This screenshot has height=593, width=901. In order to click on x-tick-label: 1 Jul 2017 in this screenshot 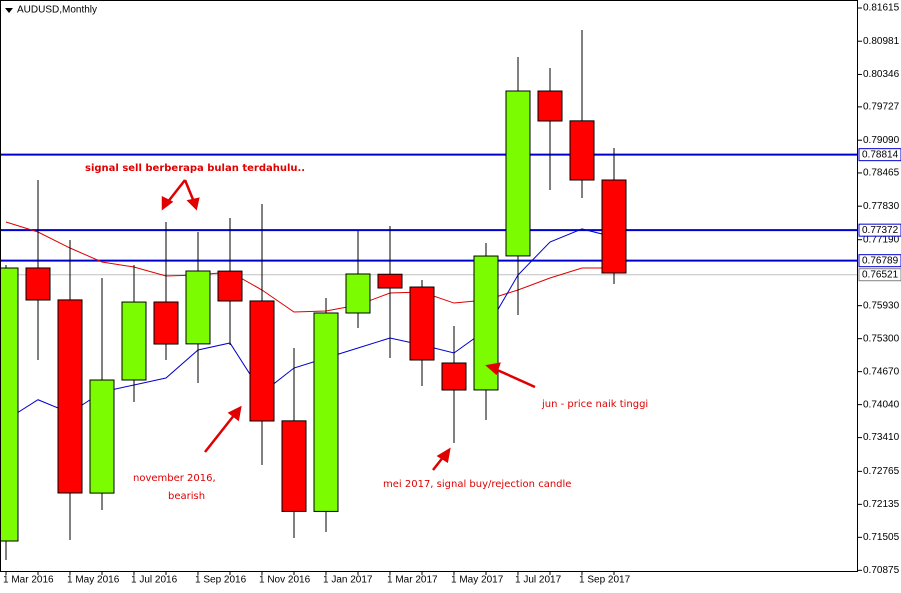, I will do `click(538, 580)`.